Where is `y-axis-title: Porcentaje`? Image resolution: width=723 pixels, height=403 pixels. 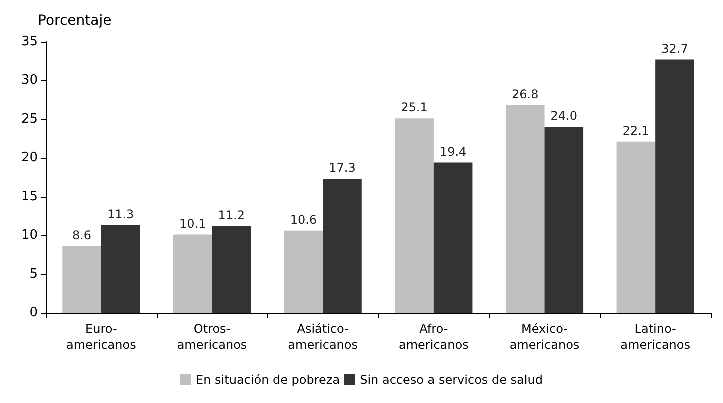
y-axis-title: Porcentaje is located at coordinates (75, 21).